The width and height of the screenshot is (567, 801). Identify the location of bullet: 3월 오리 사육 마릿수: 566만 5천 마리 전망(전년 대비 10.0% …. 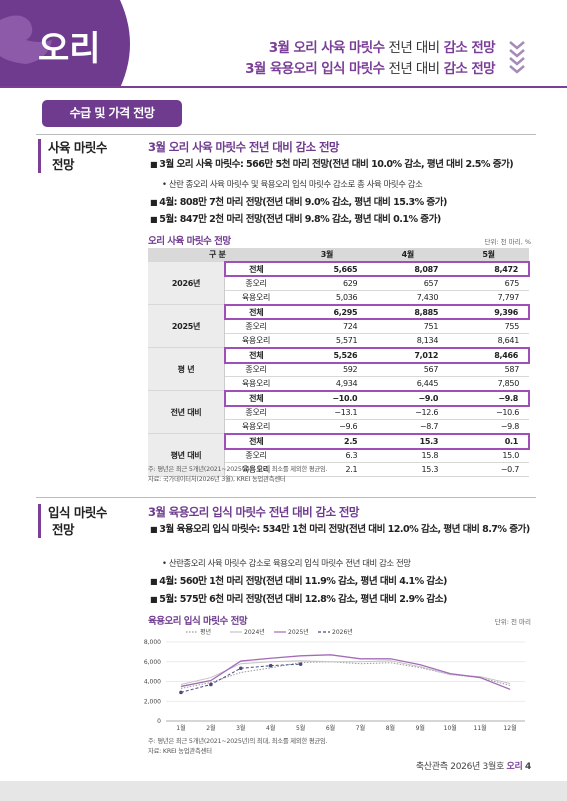
(342, 164).